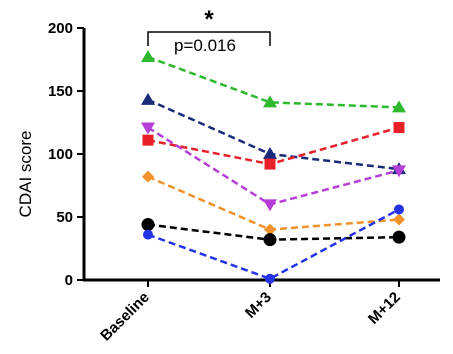 This screenshot has width=453, height=354. What do you see at coordinates (209, 19) in the screenshot?
I see `significance-star: *` at bounding box center [209, 19].